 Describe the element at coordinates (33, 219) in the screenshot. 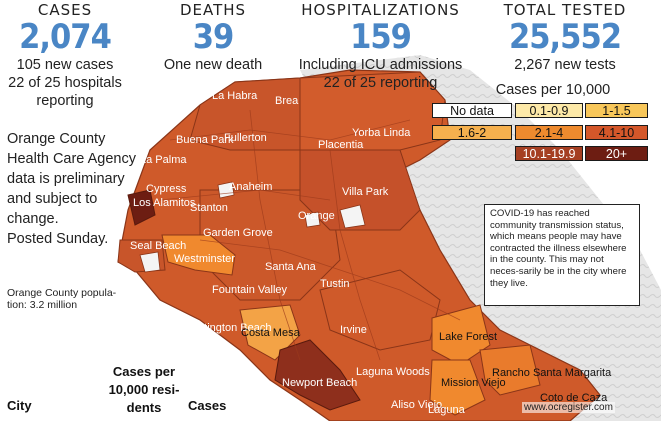

I see `disclaimer-line: change.` at that location.